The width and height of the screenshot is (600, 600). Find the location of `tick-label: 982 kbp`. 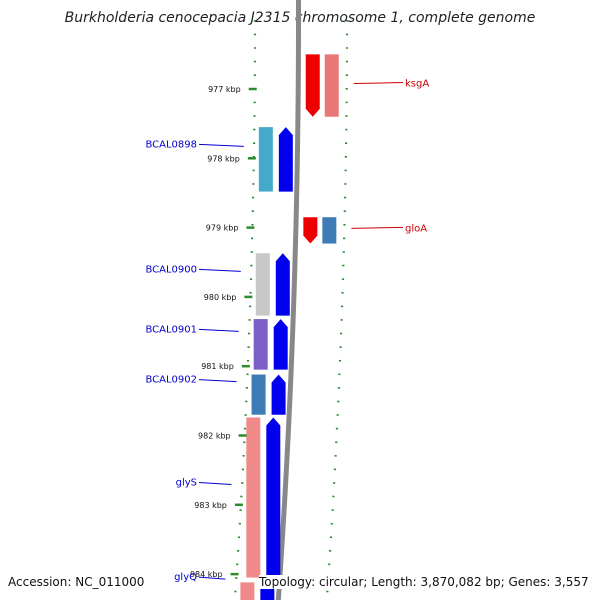

tick-label: 982 kbp is located at coordinates (214, 436).